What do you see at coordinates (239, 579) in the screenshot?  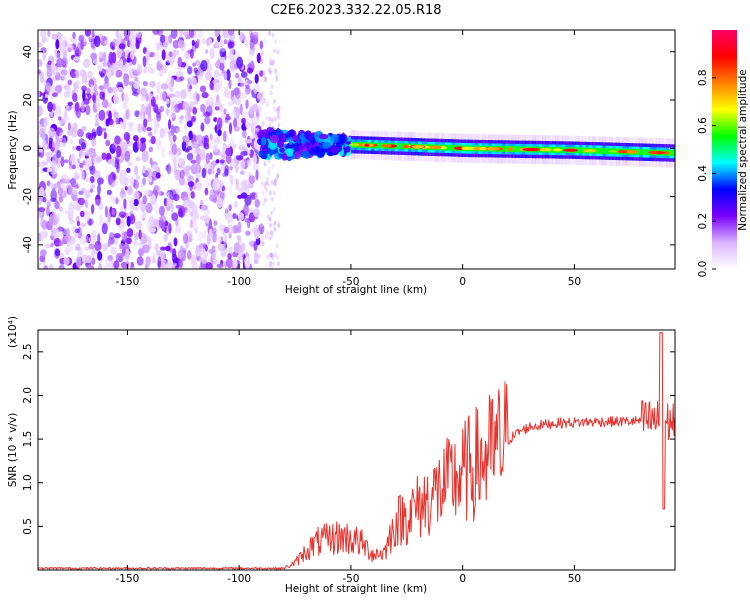 I see `x-tick-label: -100` at bounding box center [239, 579].